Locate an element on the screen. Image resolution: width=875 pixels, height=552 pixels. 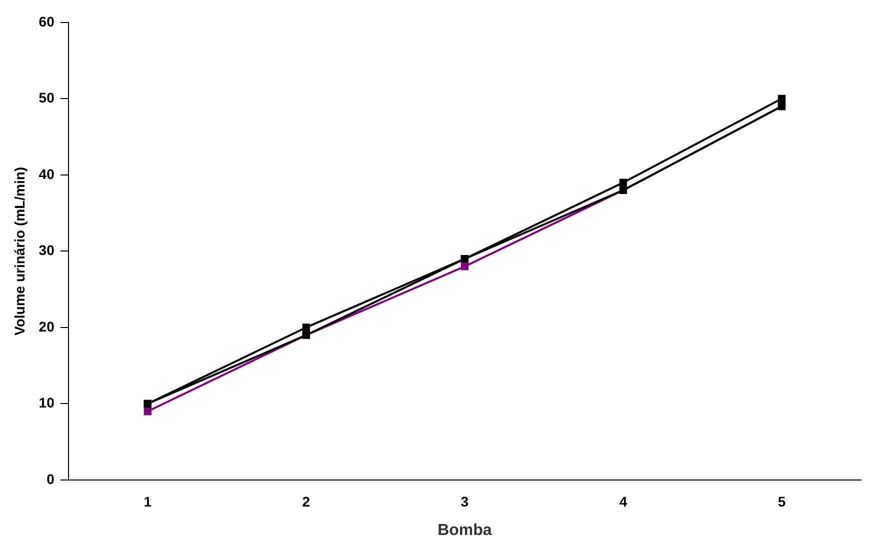
y-tick-label: 10 is located at coordinates (46, 402).